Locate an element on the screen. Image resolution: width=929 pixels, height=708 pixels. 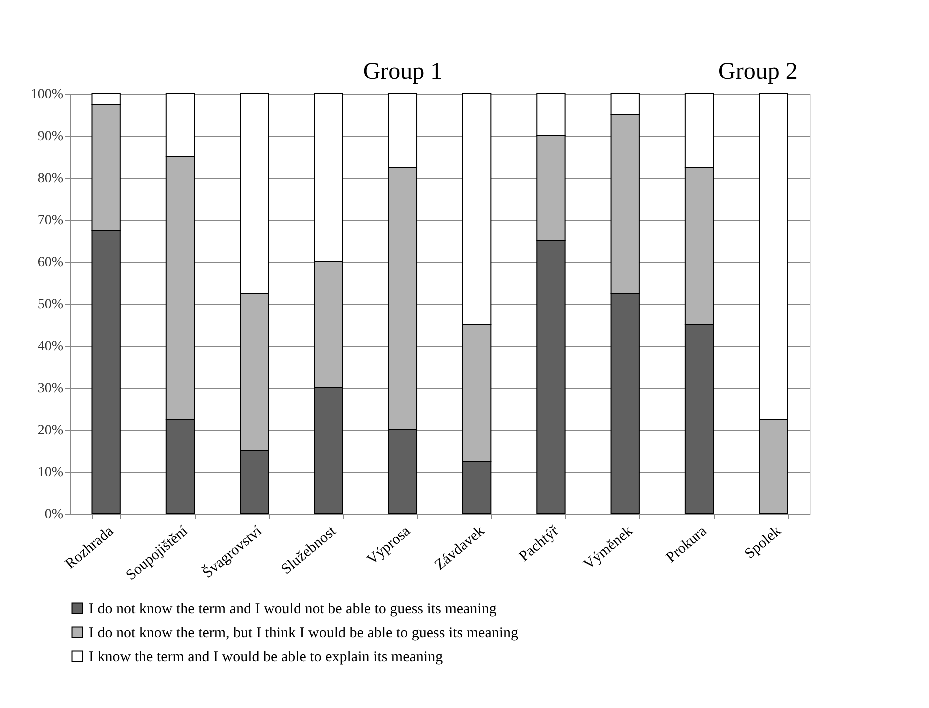
y-tick-label: 20% is located at coordinates (51, 431).